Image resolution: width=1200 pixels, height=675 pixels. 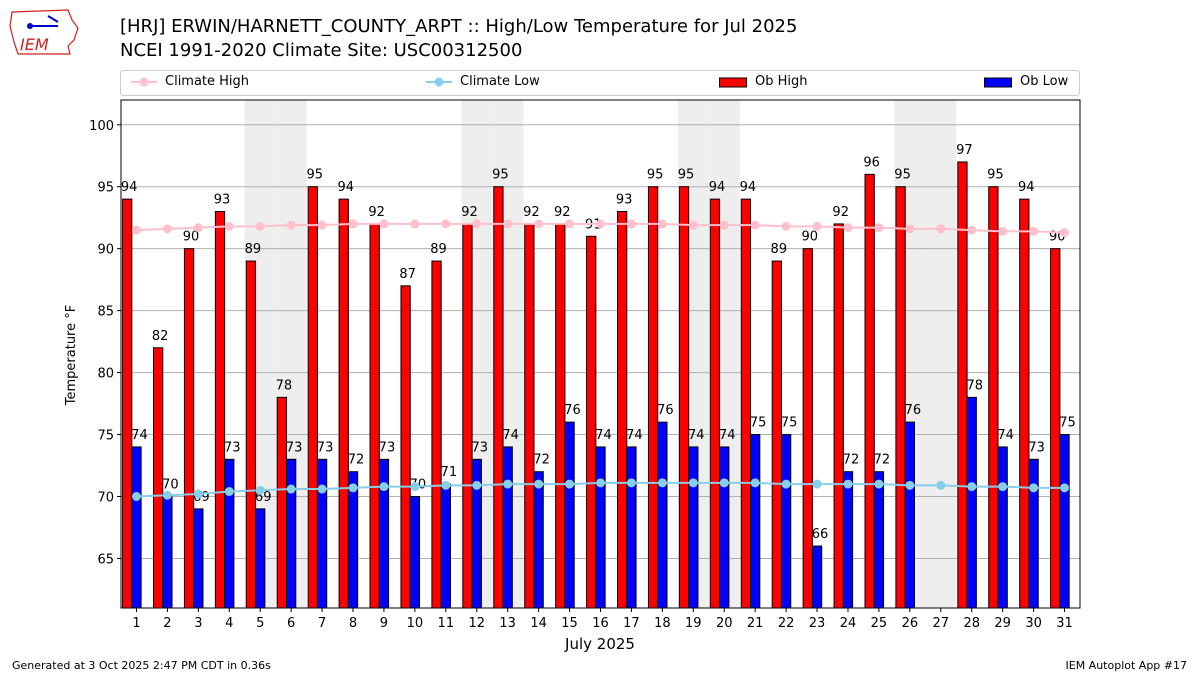 I want to click on ob-high-label: 96, so click(x=871, y=162).